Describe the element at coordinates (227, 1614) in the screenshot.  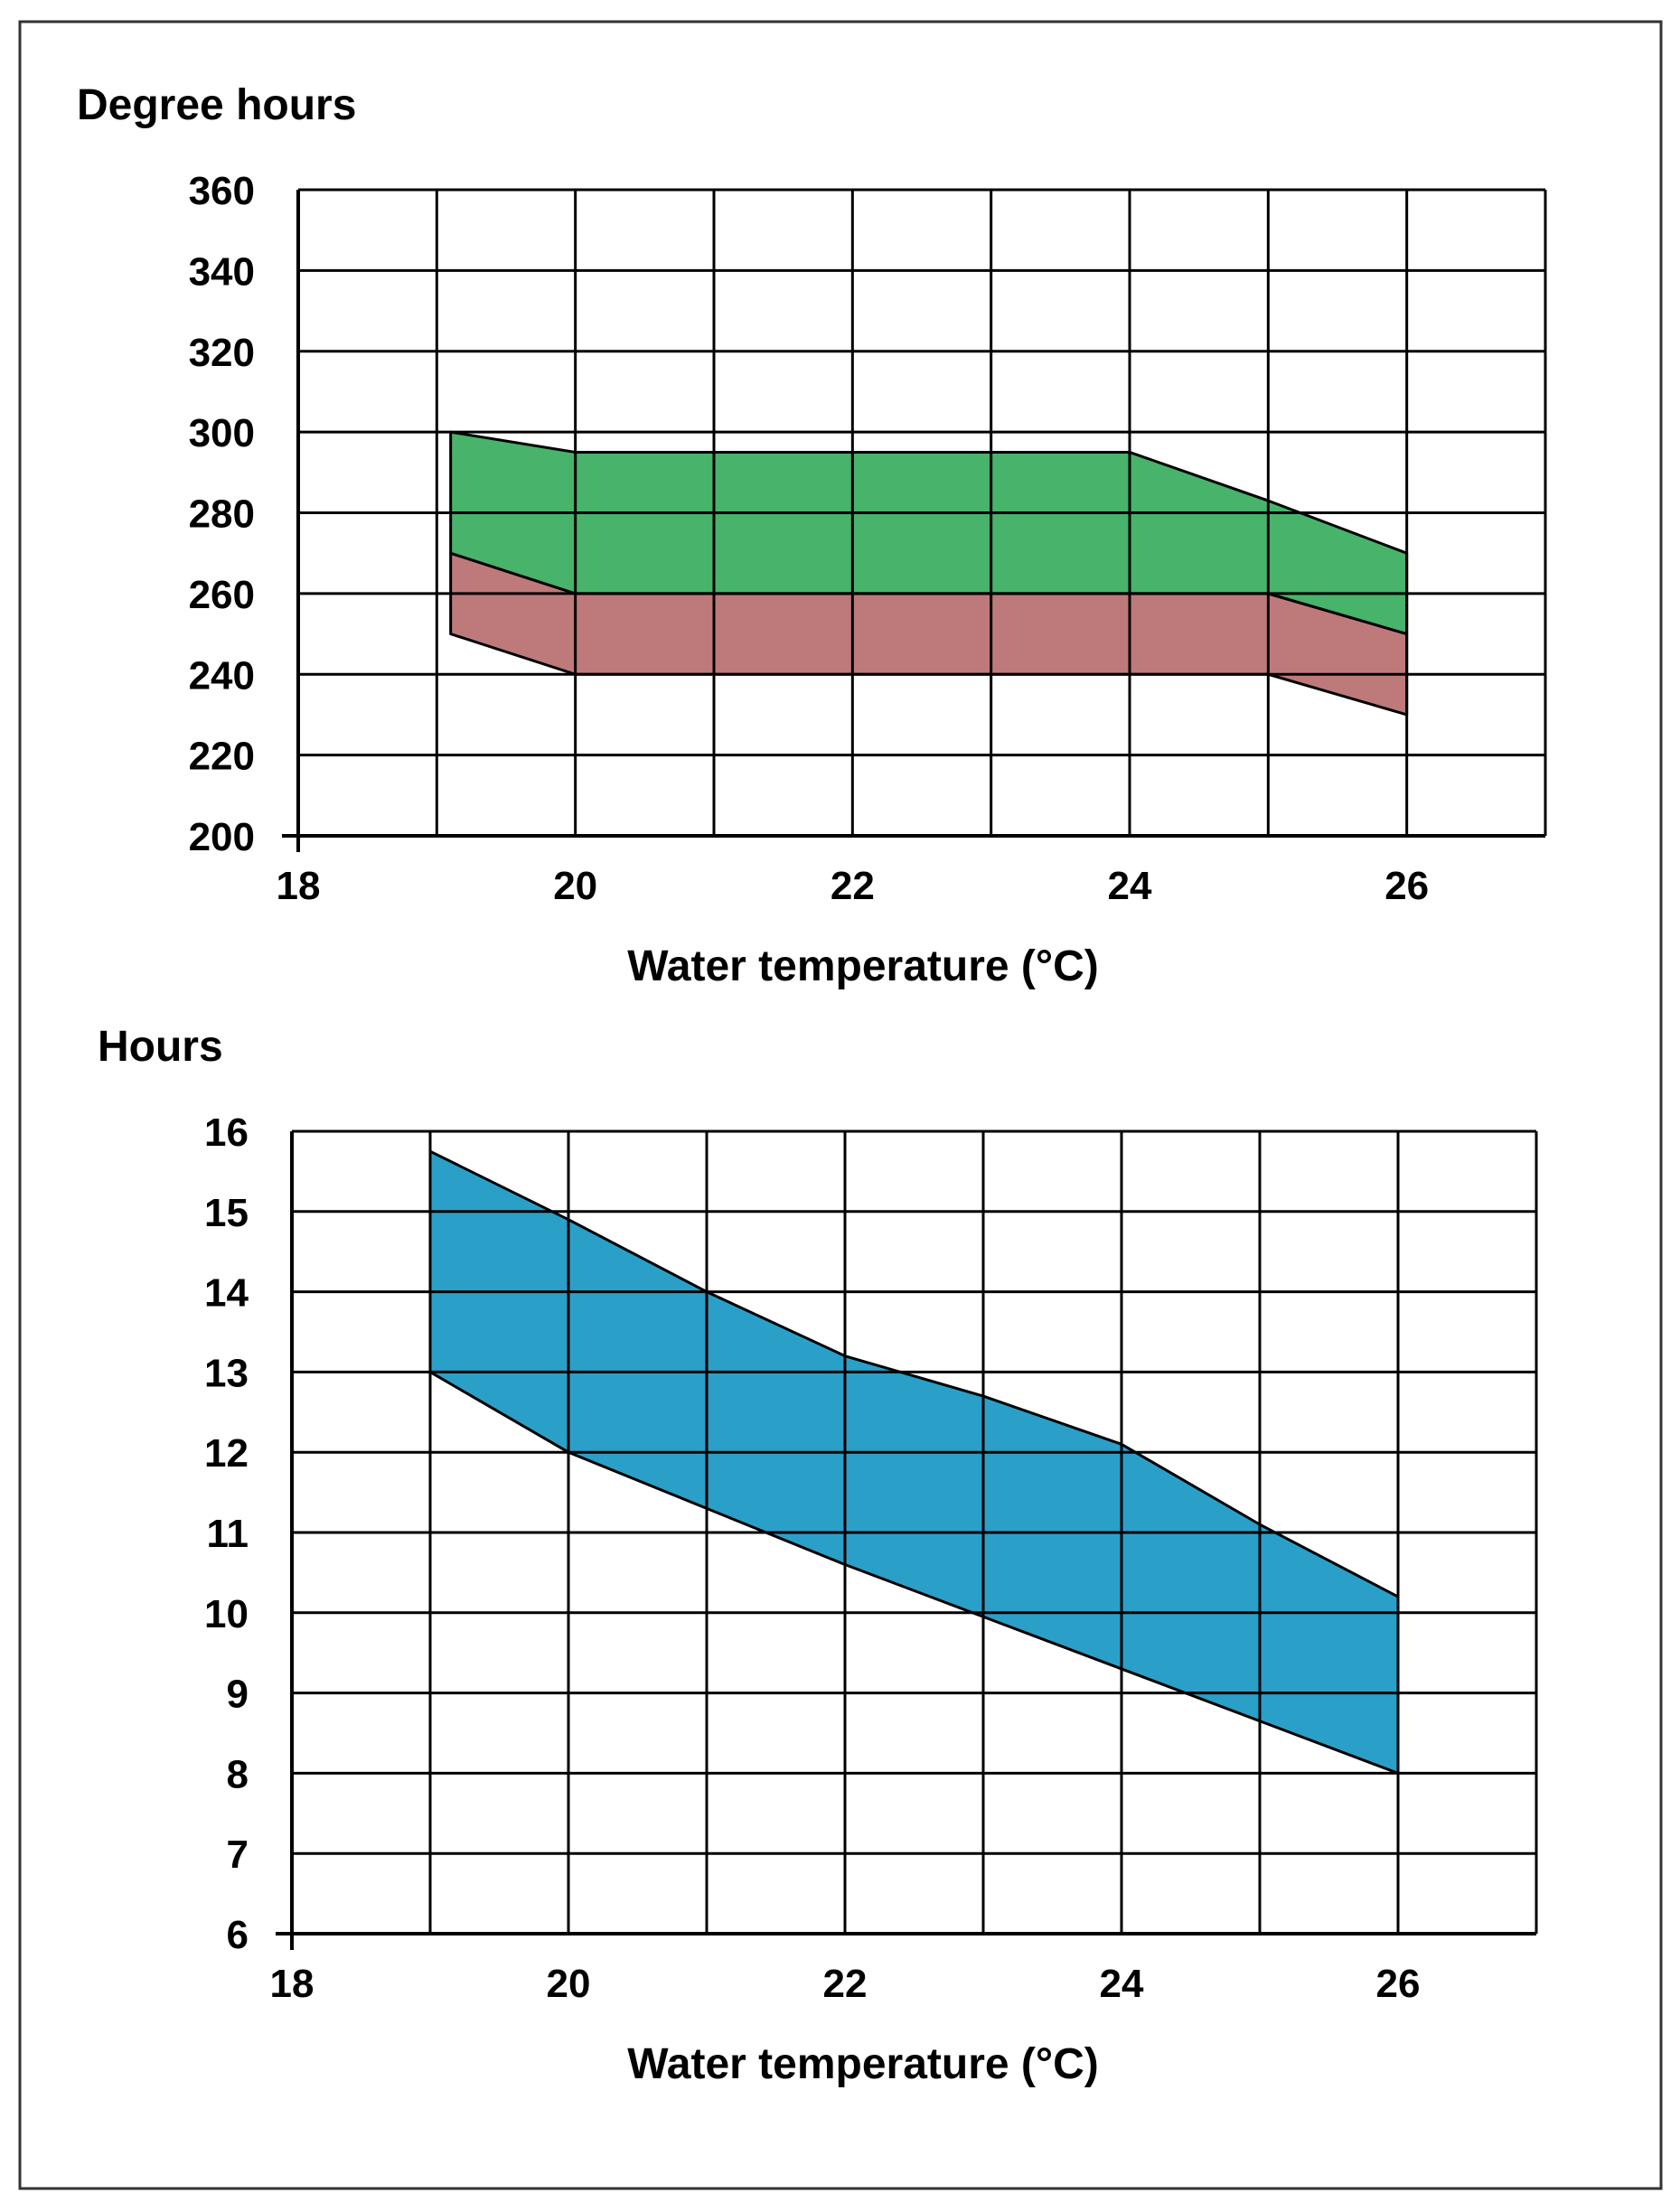
I see `hours-ytick-label: 10` at that location.